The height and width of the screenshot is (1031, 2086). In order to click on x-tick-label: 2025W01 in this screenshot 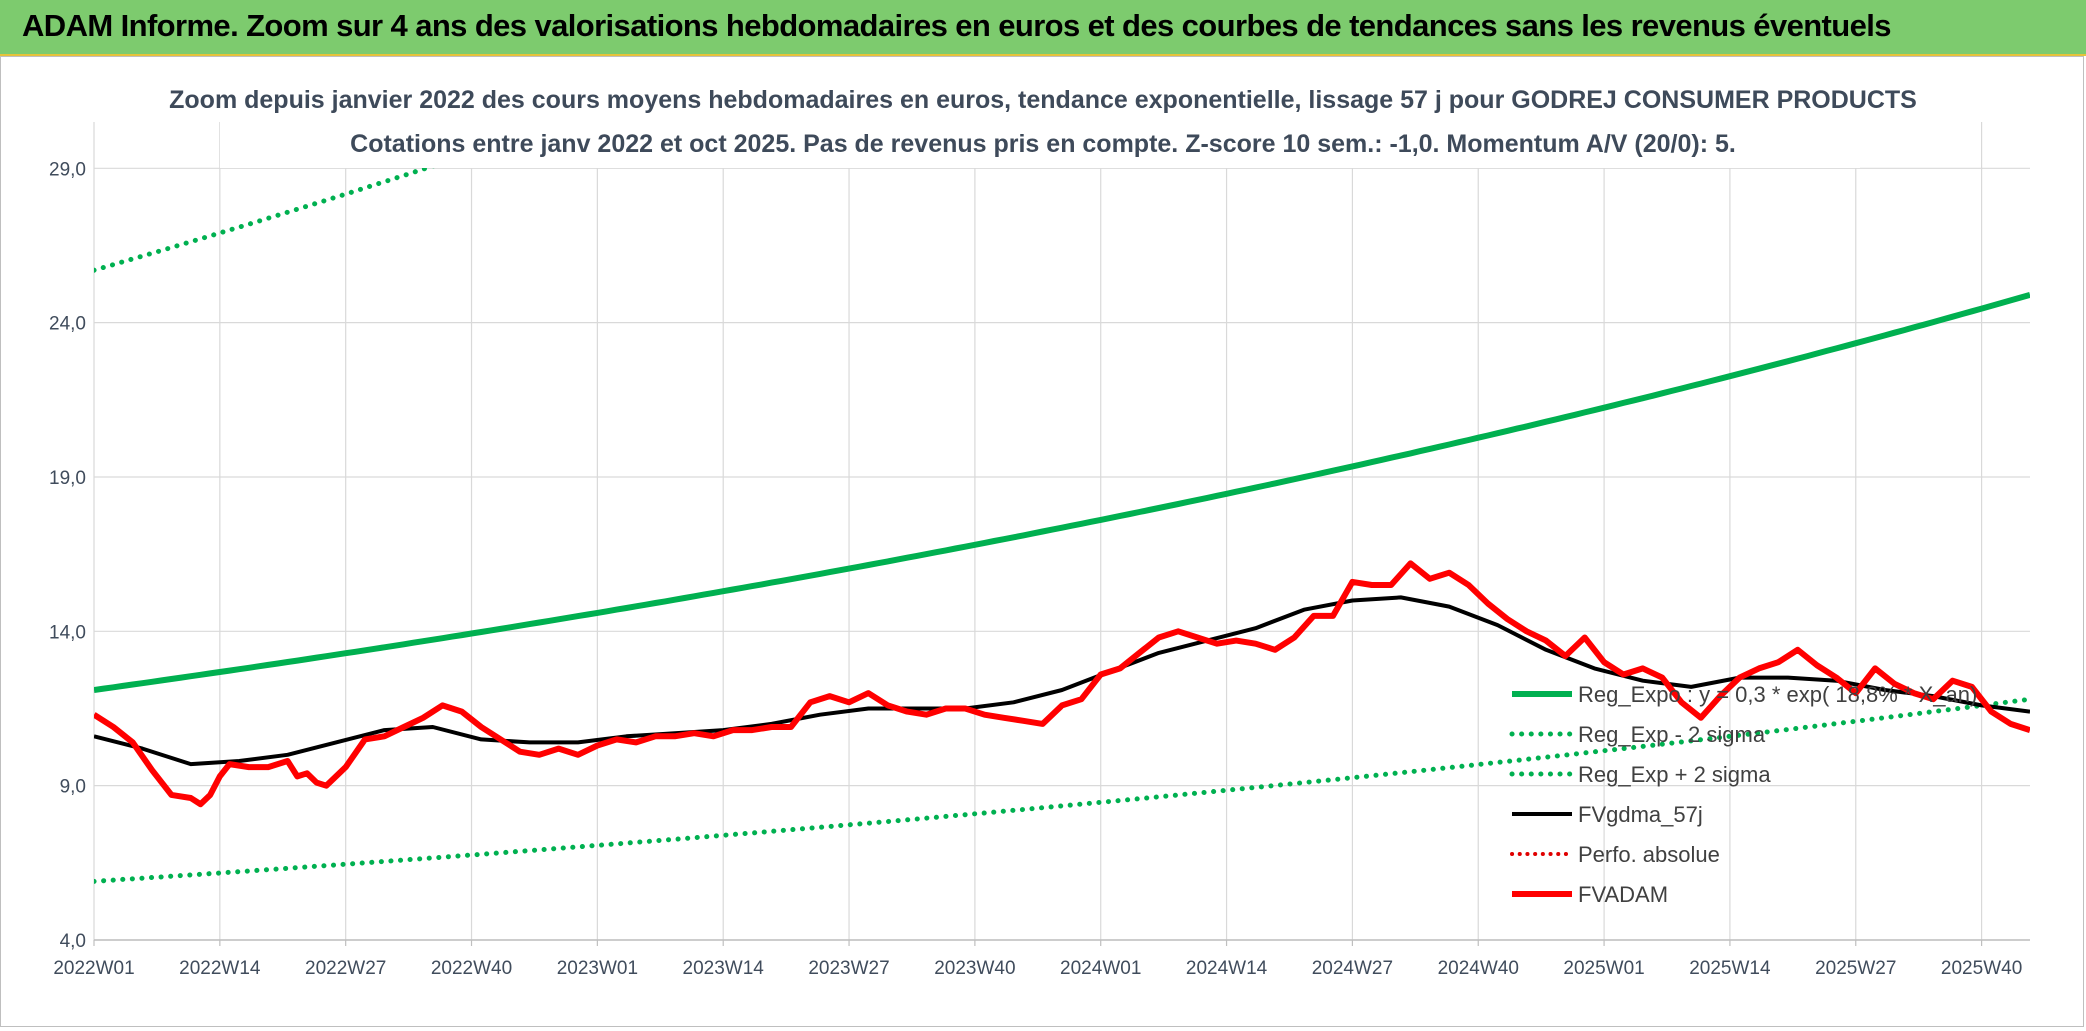, I will do `click(1603, 968)`.